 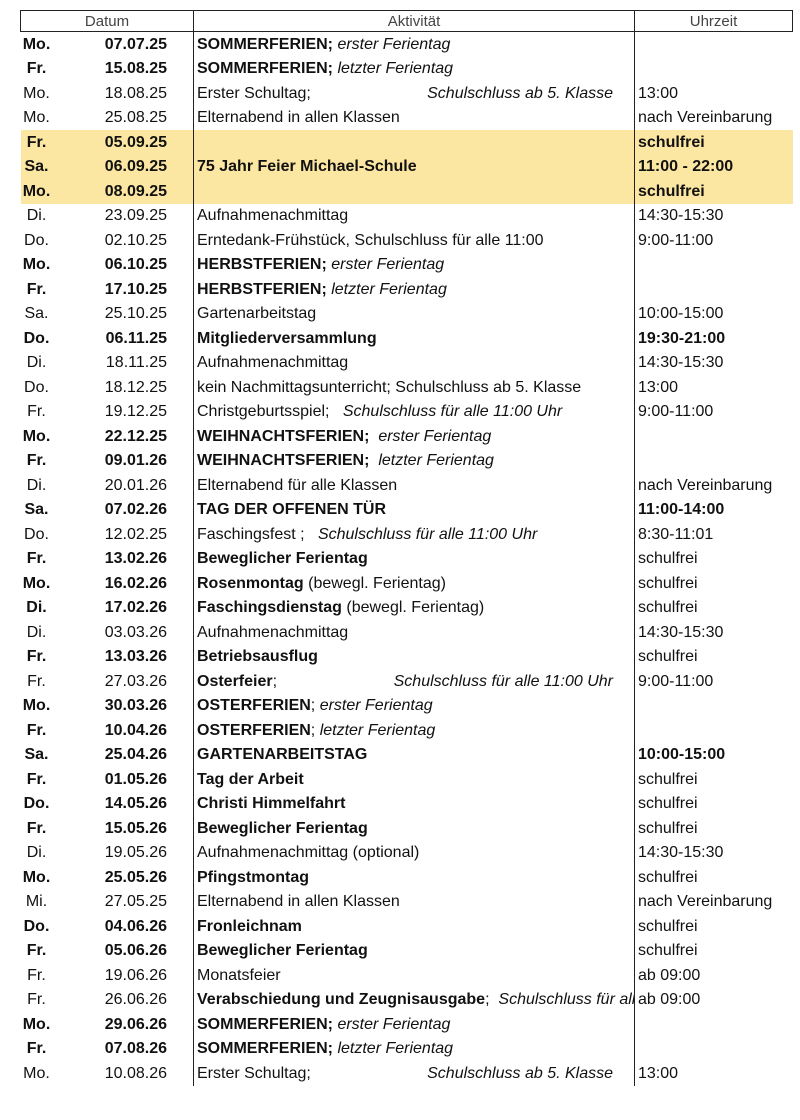 I want to click on activity-cell: Fronleichnam, so click(x=414, y=926).